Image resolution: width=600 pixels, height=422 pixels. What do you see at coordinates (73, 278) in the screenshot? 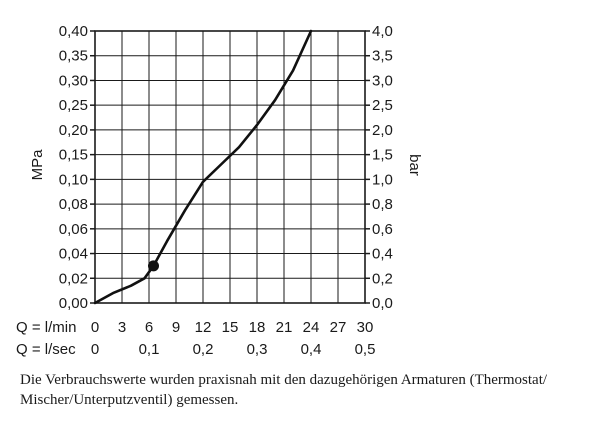
I see `y-left-tick-label: 0,02` at bounding box center [73, 278].